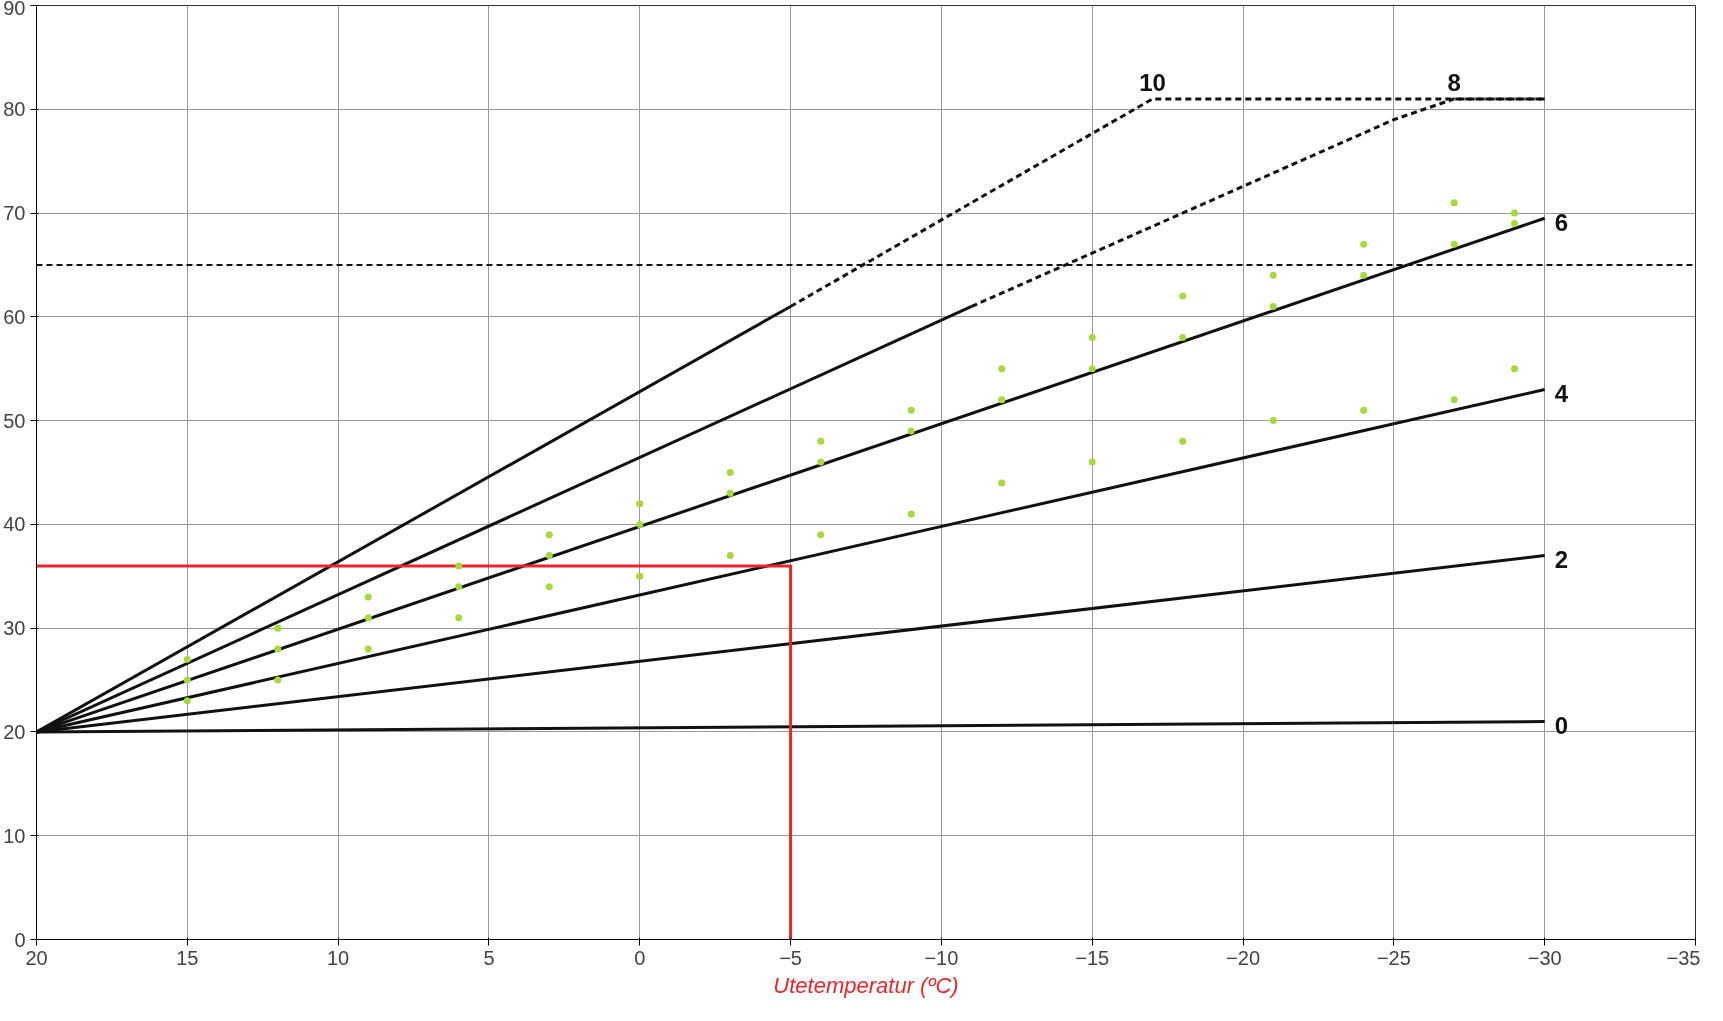 The height and width of the screenshot is (1021, 1723). Describe the element at coordinates (790, 957) in the screenshot. I see `x-tick-label: −5` at that location.